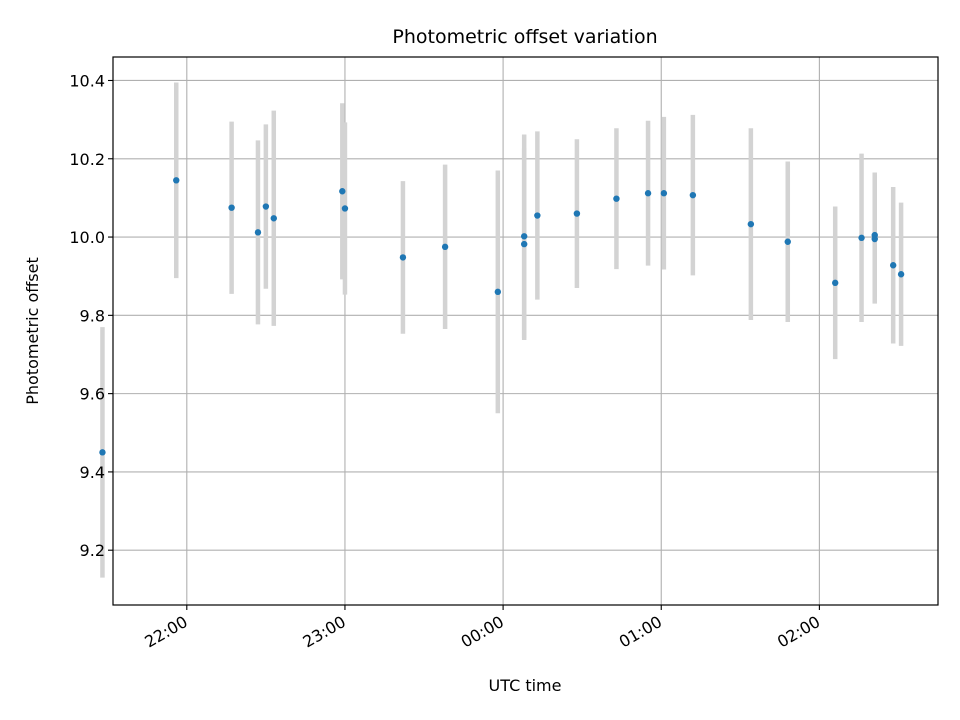 The height and width of the screenshot is (720, 960). Describe the element at coordinates (32, 331) in the screenshot. I see `y-axis-title: Photometric offset` at that location.